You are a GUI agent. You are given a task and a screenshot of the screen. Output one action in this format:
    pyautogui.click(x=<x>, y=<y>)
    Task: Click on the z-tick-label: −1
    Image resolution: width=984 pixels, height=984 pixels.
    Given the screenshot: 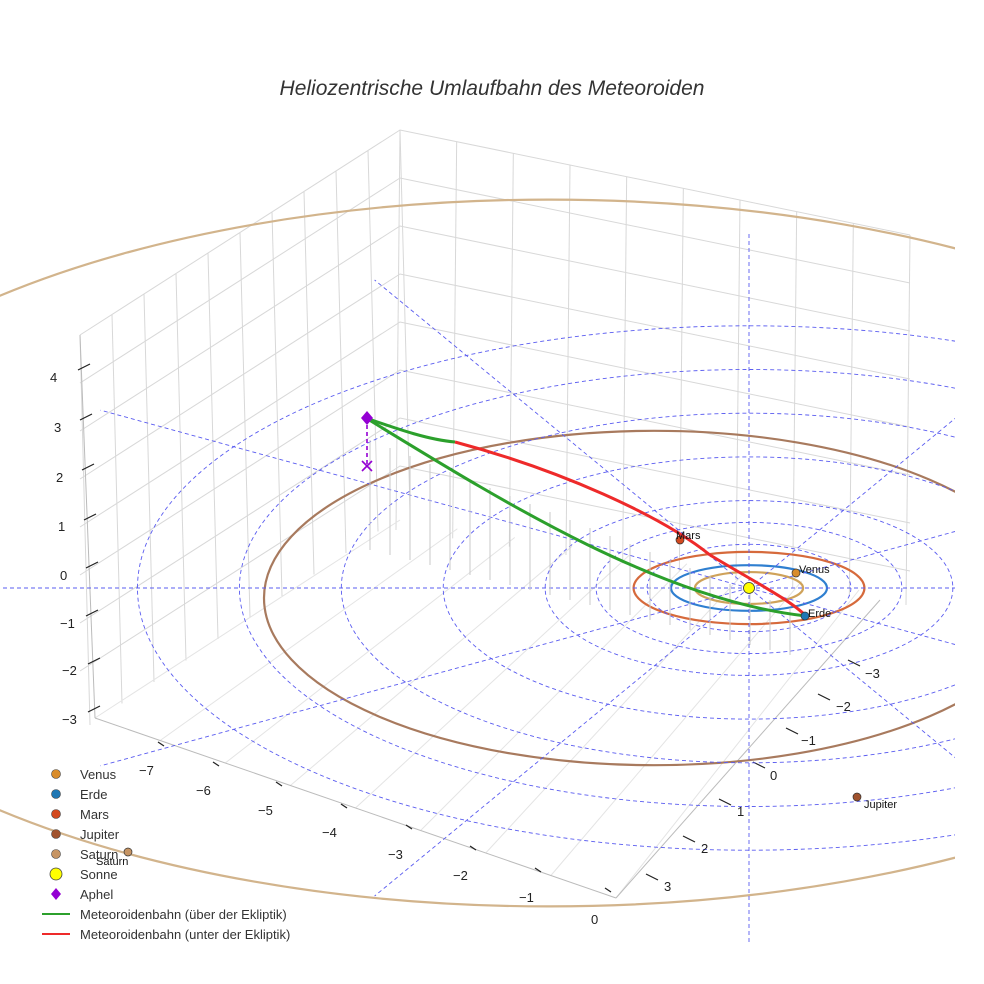 What is the action you would take?
    pyautogui.click(x=67, y=623)
    